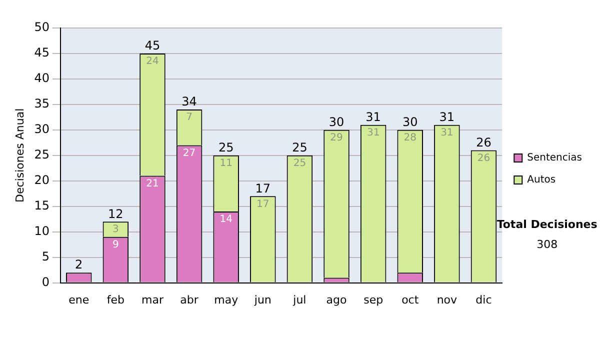 This screenshot has height=340, width=600. Describe the element at coordinates (263, 204) in the screenshot. I see `data-label: 17` at that location.